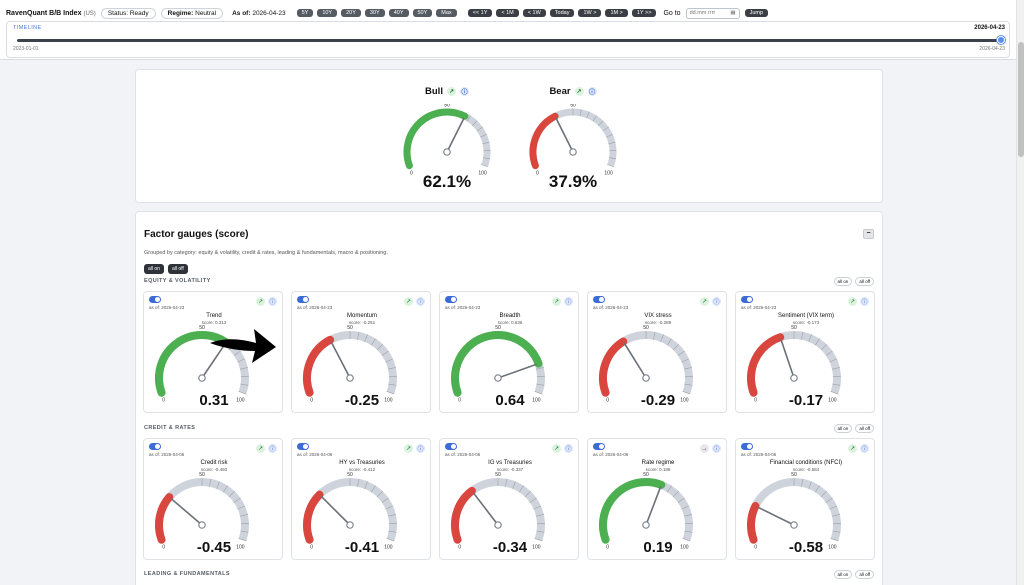 The image size is (1024, 585). I want to click on timeline-thumb, so click(1001, 40).